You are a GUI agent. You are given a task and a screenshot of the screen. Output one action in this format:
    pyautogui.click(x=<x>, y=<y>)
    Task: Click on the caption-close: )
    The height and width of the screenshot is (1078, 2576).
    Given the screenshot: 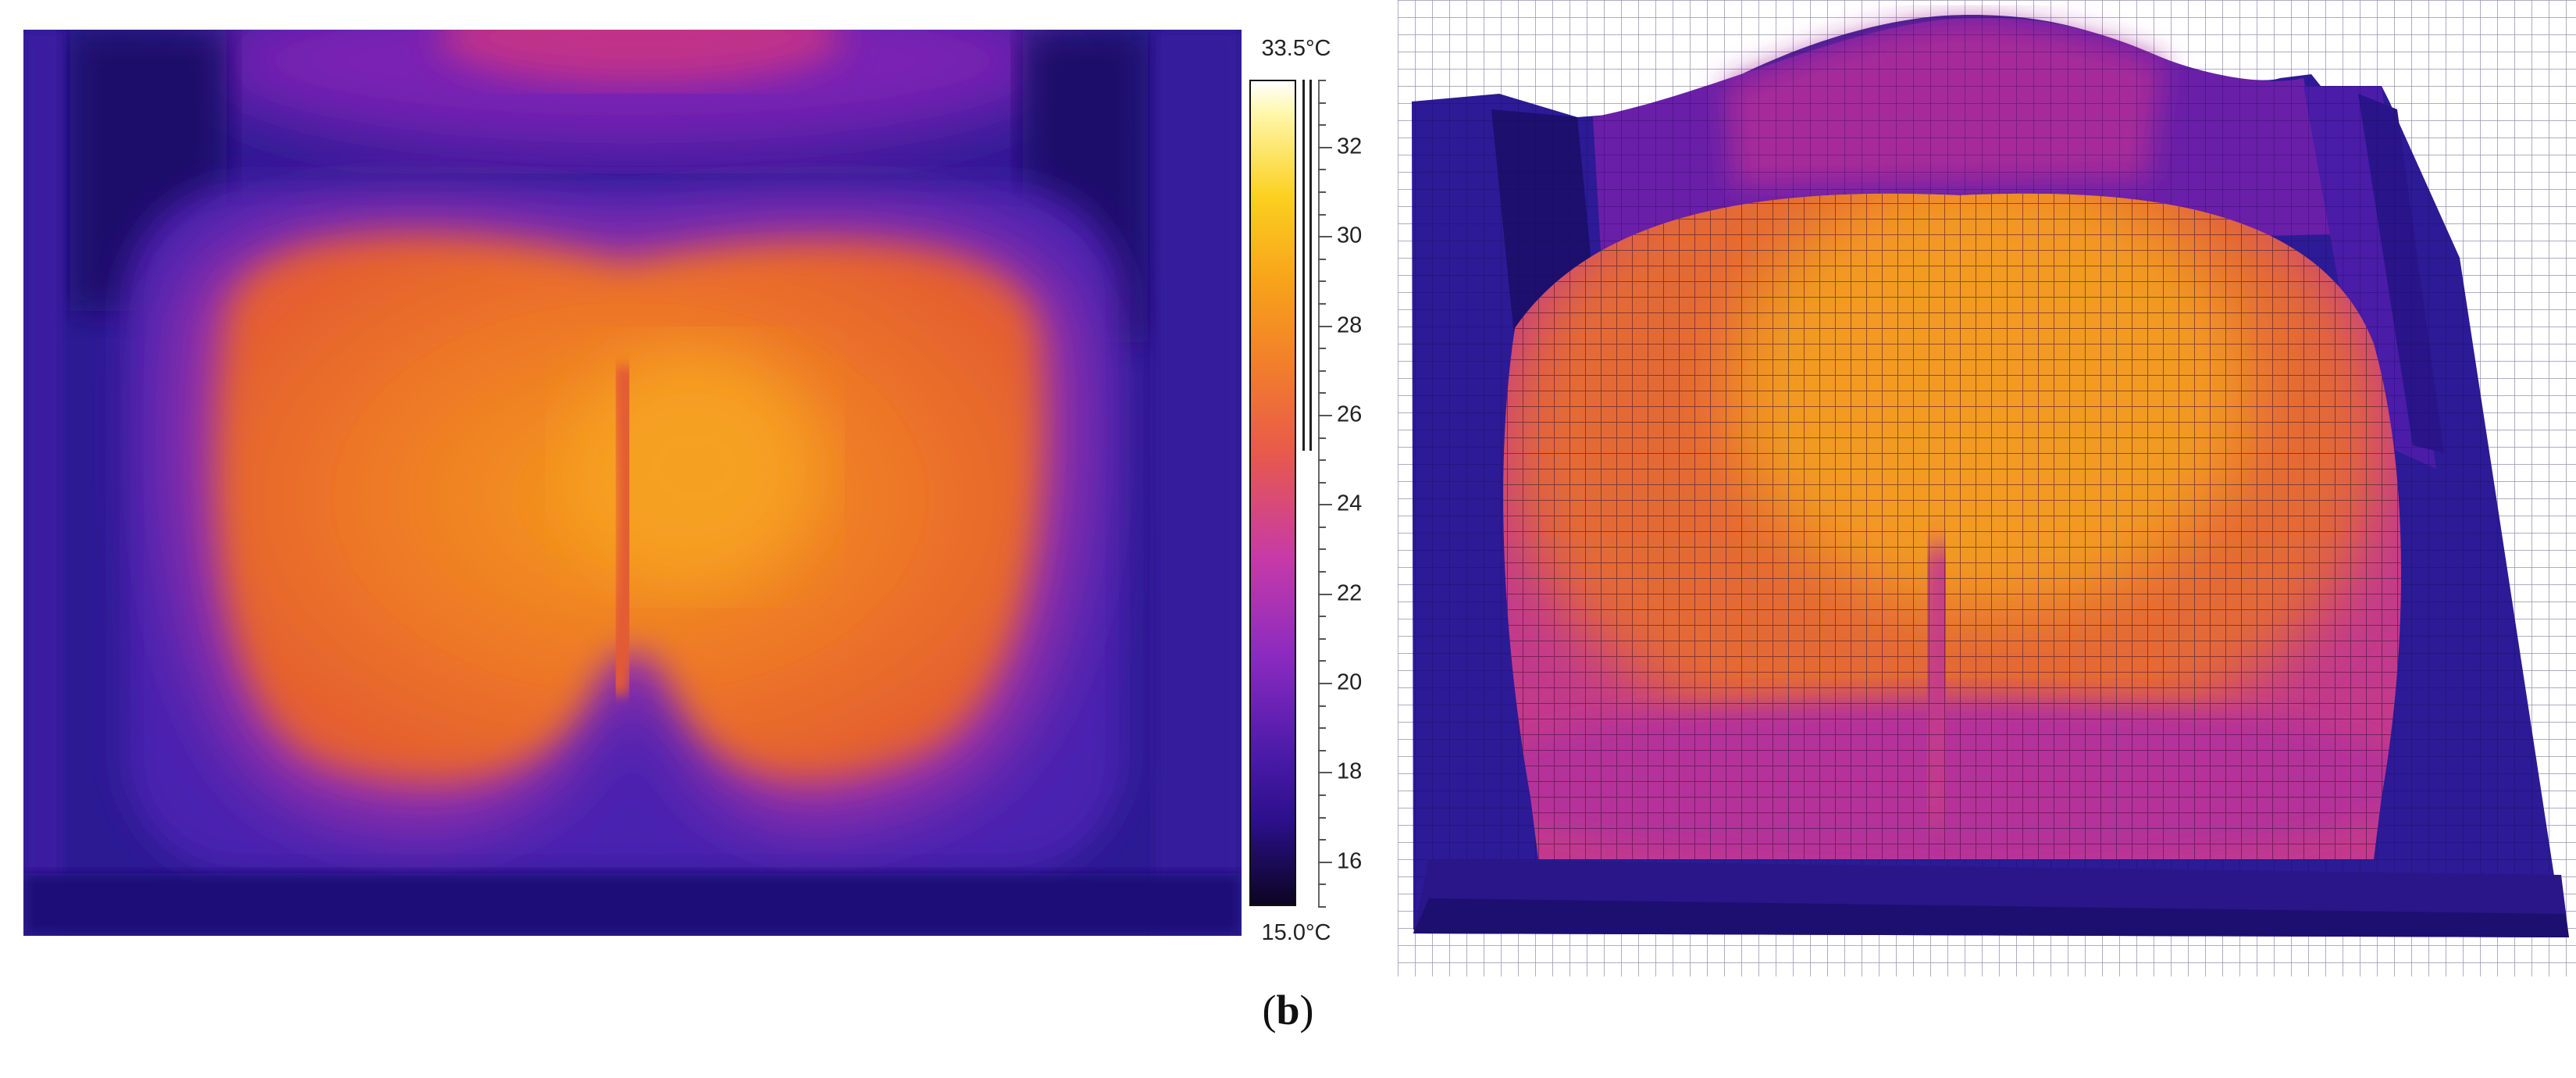 What is the action you would take?
    pyautogui.click(x=1306, y=1010)
    